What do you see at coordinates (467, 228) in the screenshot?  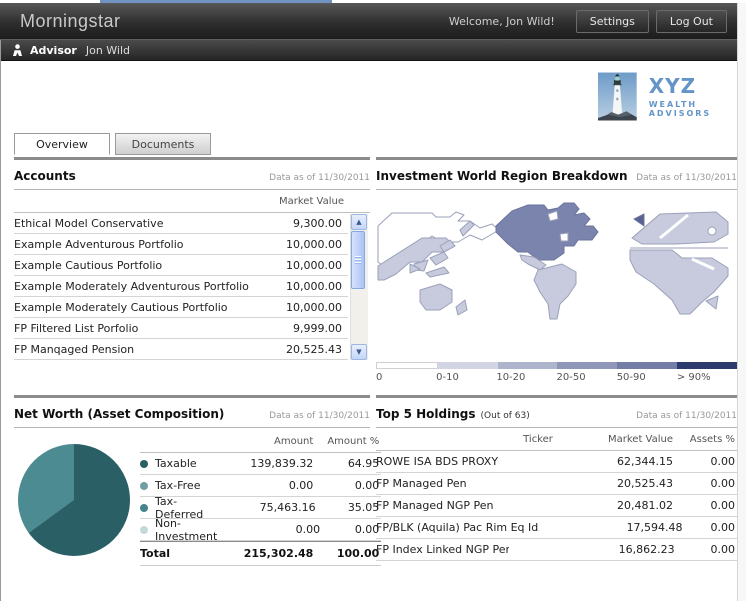 I see `map-region-japan` at bounding box center [467, 228].